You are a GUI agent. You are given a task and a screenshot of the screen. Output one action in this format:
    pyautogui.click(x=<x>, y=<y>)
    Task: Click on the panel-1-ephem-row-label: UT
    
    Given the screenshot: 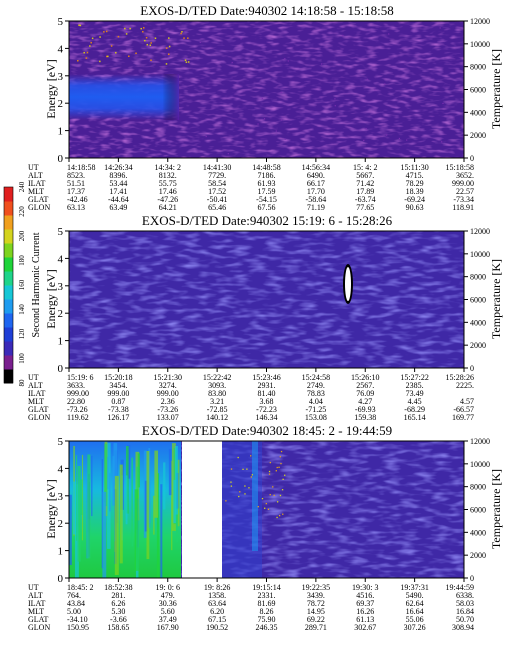 What is the action you would take?
    pyautogui.click(x=33, y=167)
    